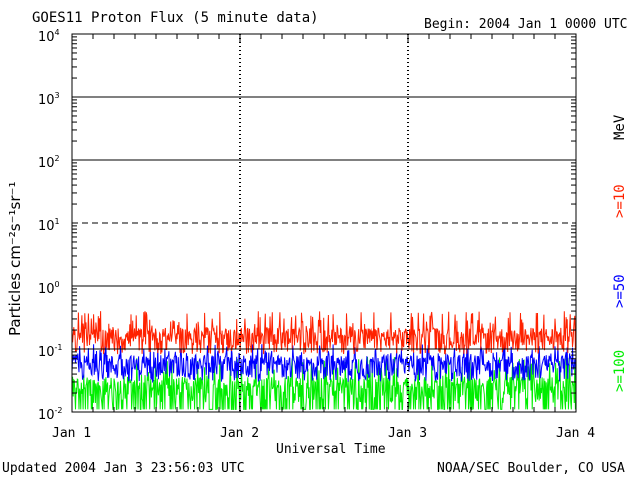 The height and width of the screenshot is (480, 640). I want to click on series-label-100: >=100, so click(620, 370).